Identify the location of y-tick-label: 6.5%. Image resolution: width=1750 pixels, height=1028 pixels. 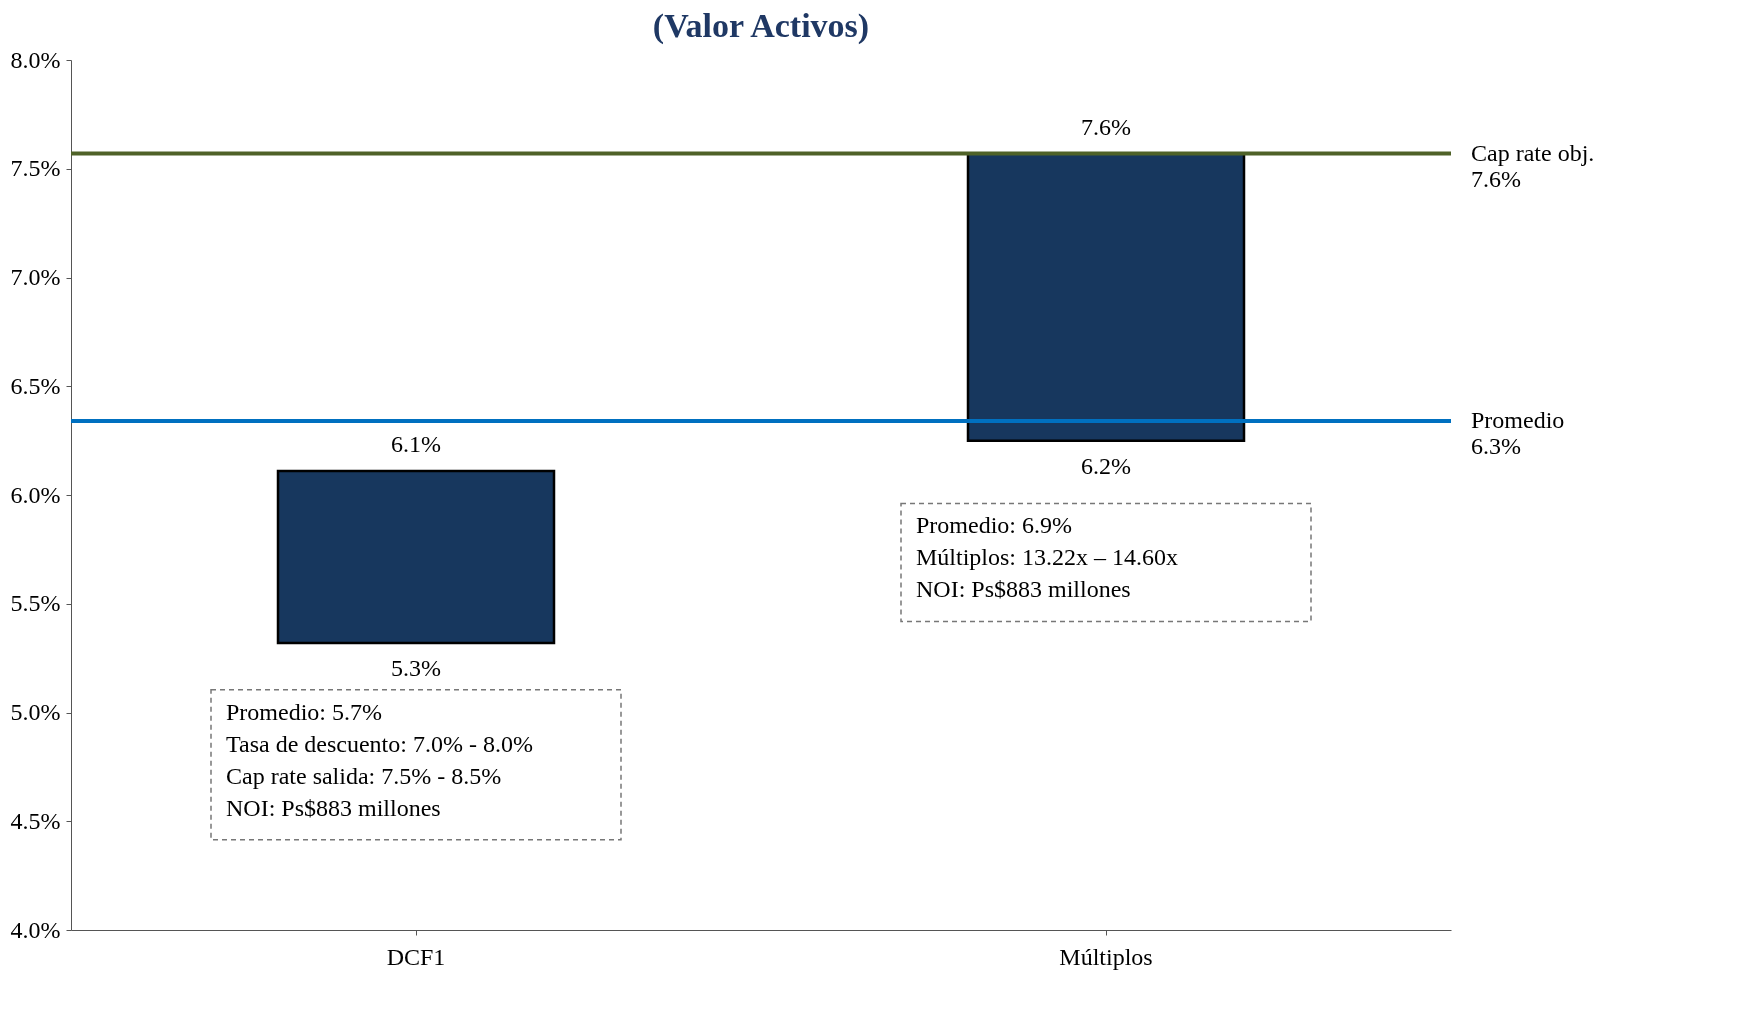
(35, 385).